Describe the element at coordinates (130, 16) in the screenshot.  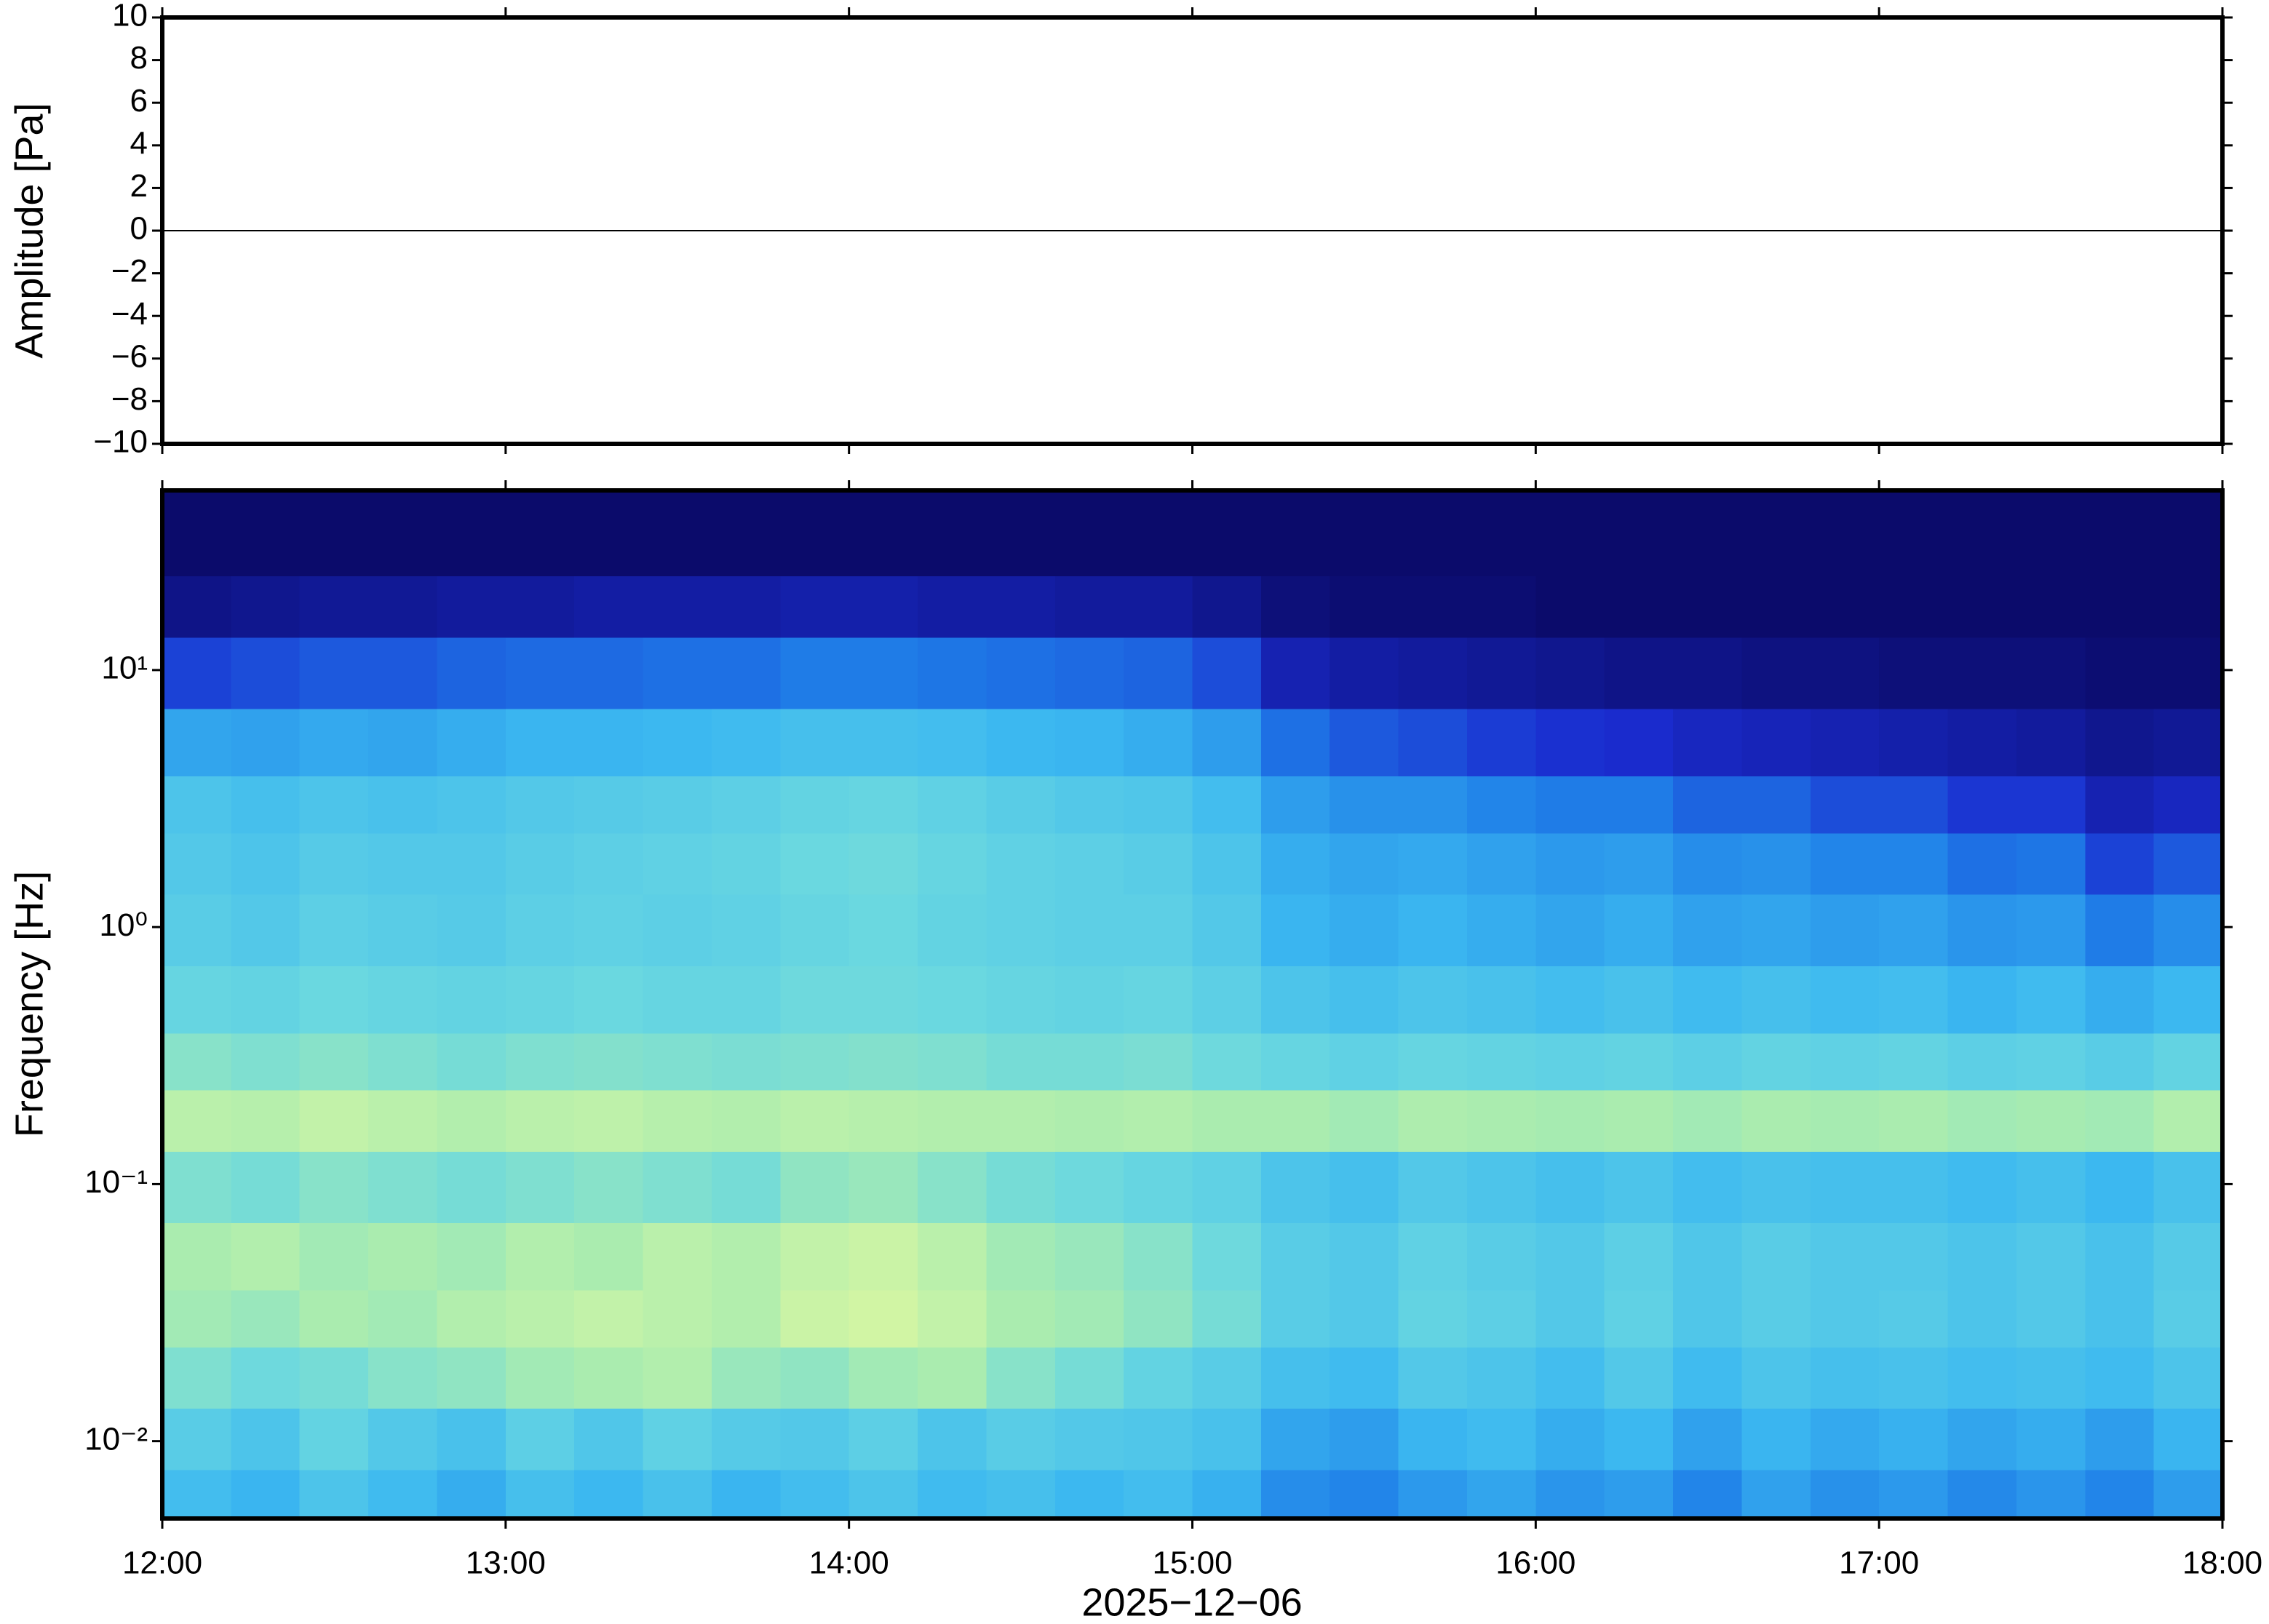
I see `y-tick-label: 10` at that location.